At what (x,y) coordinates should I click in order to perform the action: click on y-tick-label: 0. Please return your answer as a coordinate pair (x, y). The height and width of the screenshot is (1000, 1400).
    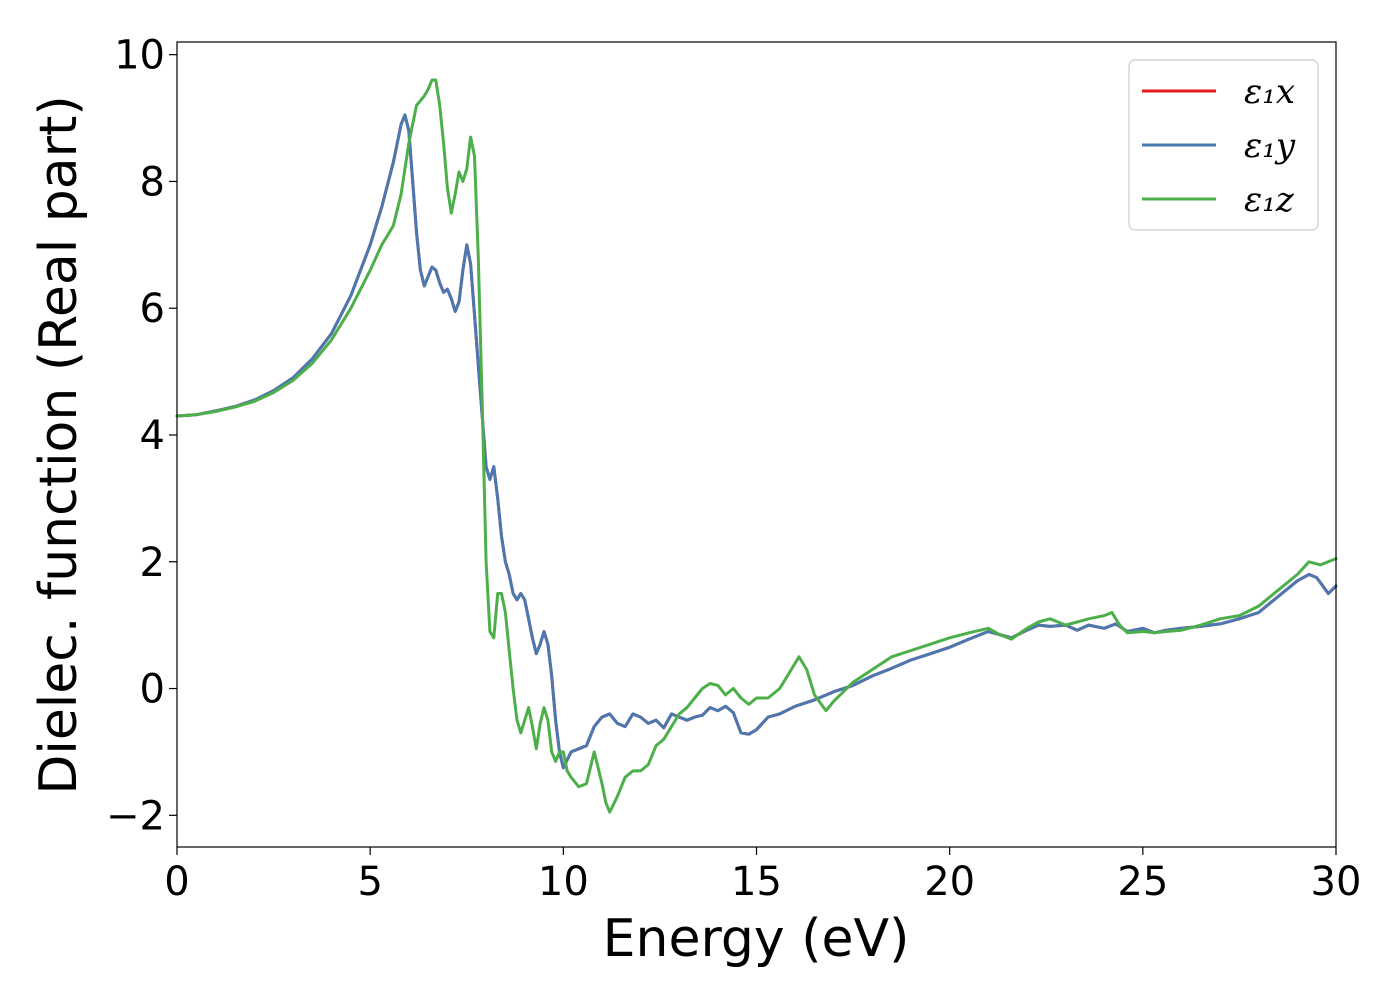
    Looking at the image, I should click on (152, 690).